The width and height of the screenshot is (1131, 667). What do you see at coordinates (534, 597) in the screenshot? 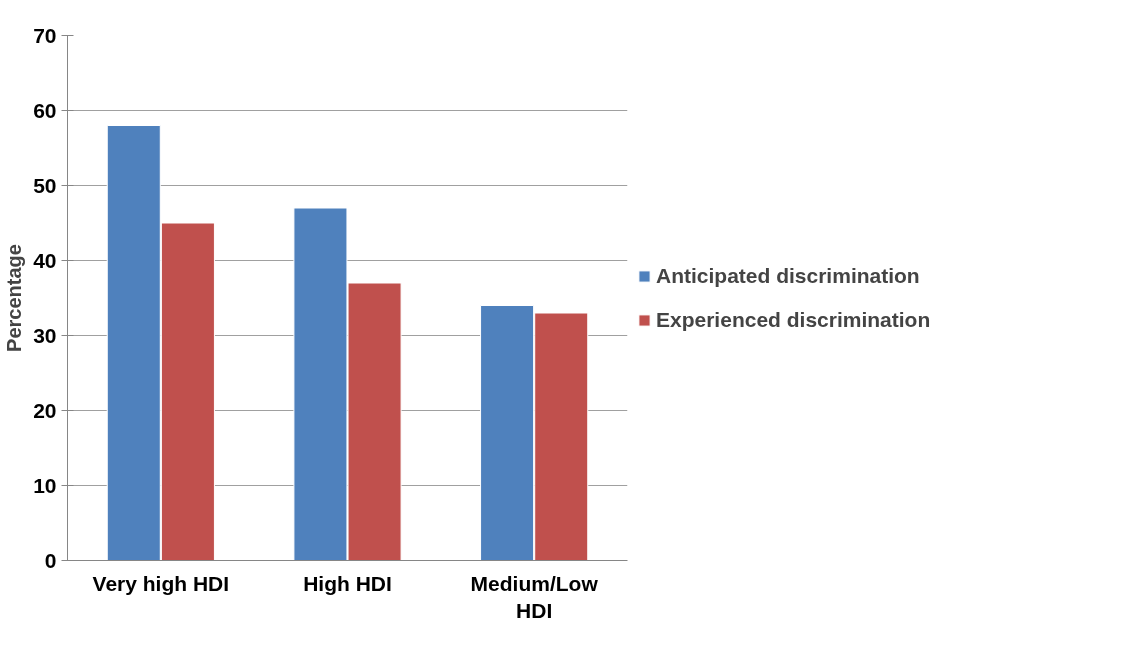
I see `x-tick-label: Medium/Low HDI` at bounding box center [534, 597].